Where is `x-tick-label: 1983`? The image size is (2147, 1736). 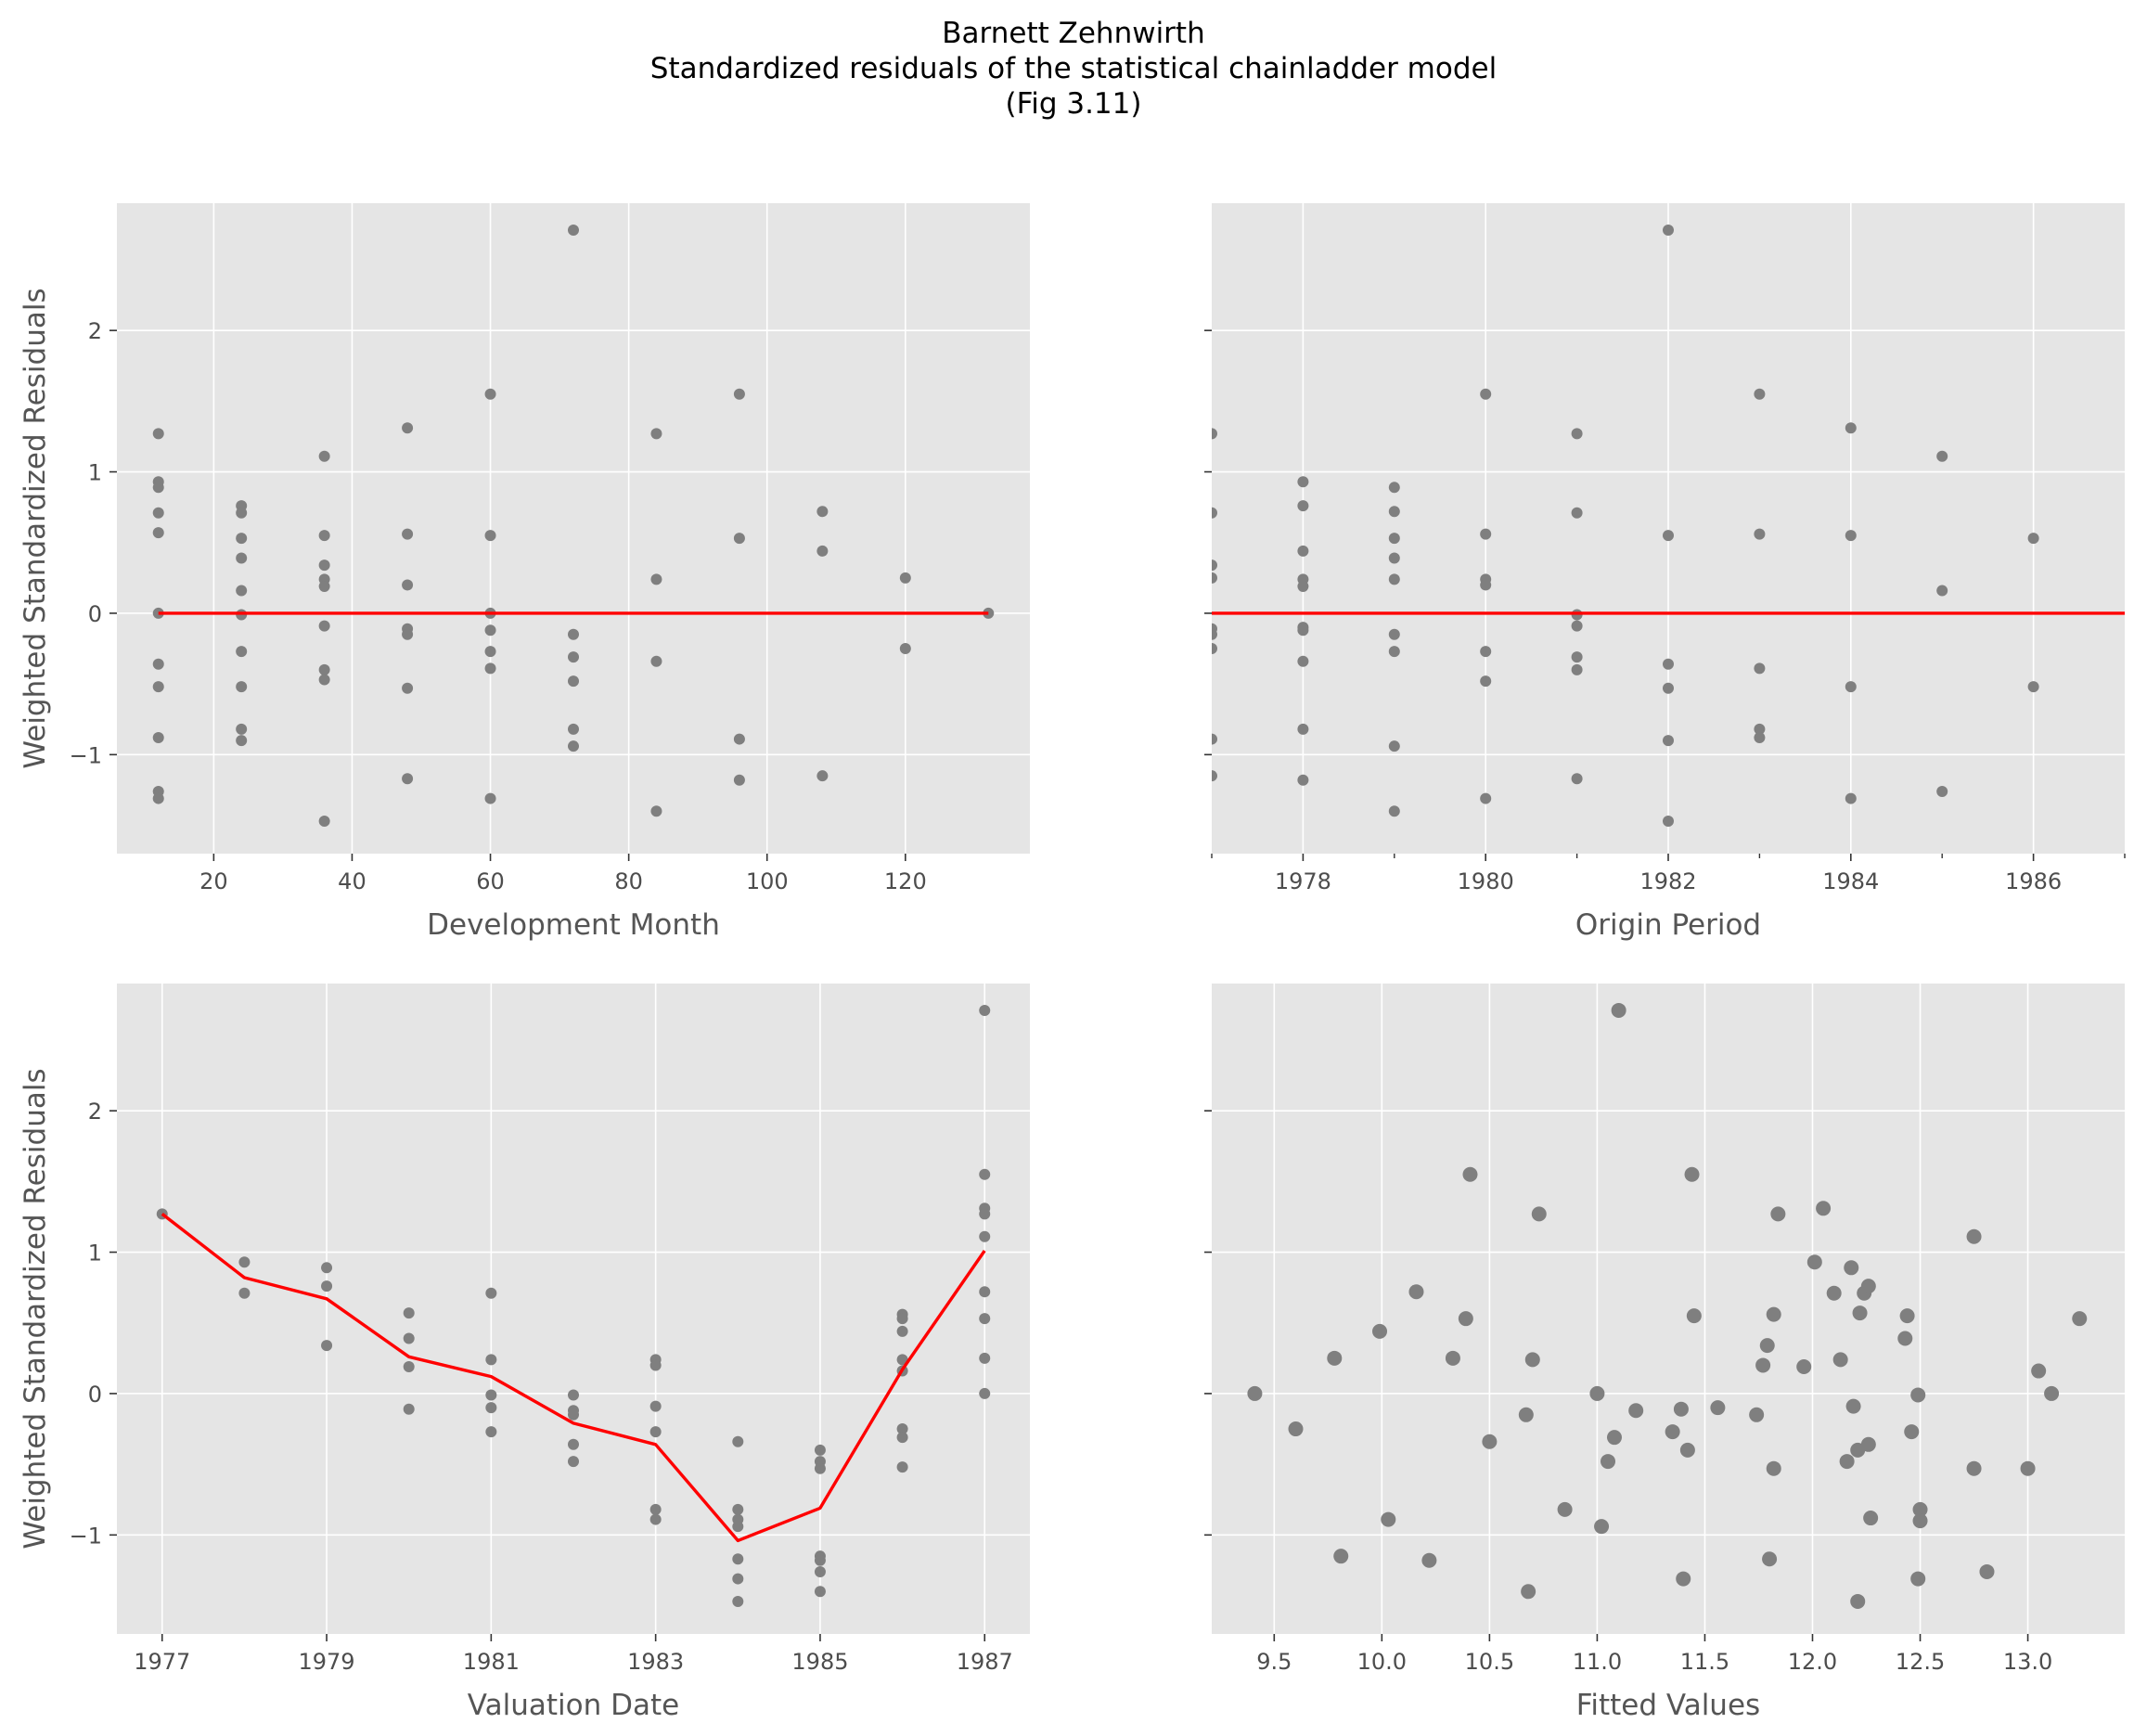 x-tick-label: 1983 is located at coordinates (655, 1662).